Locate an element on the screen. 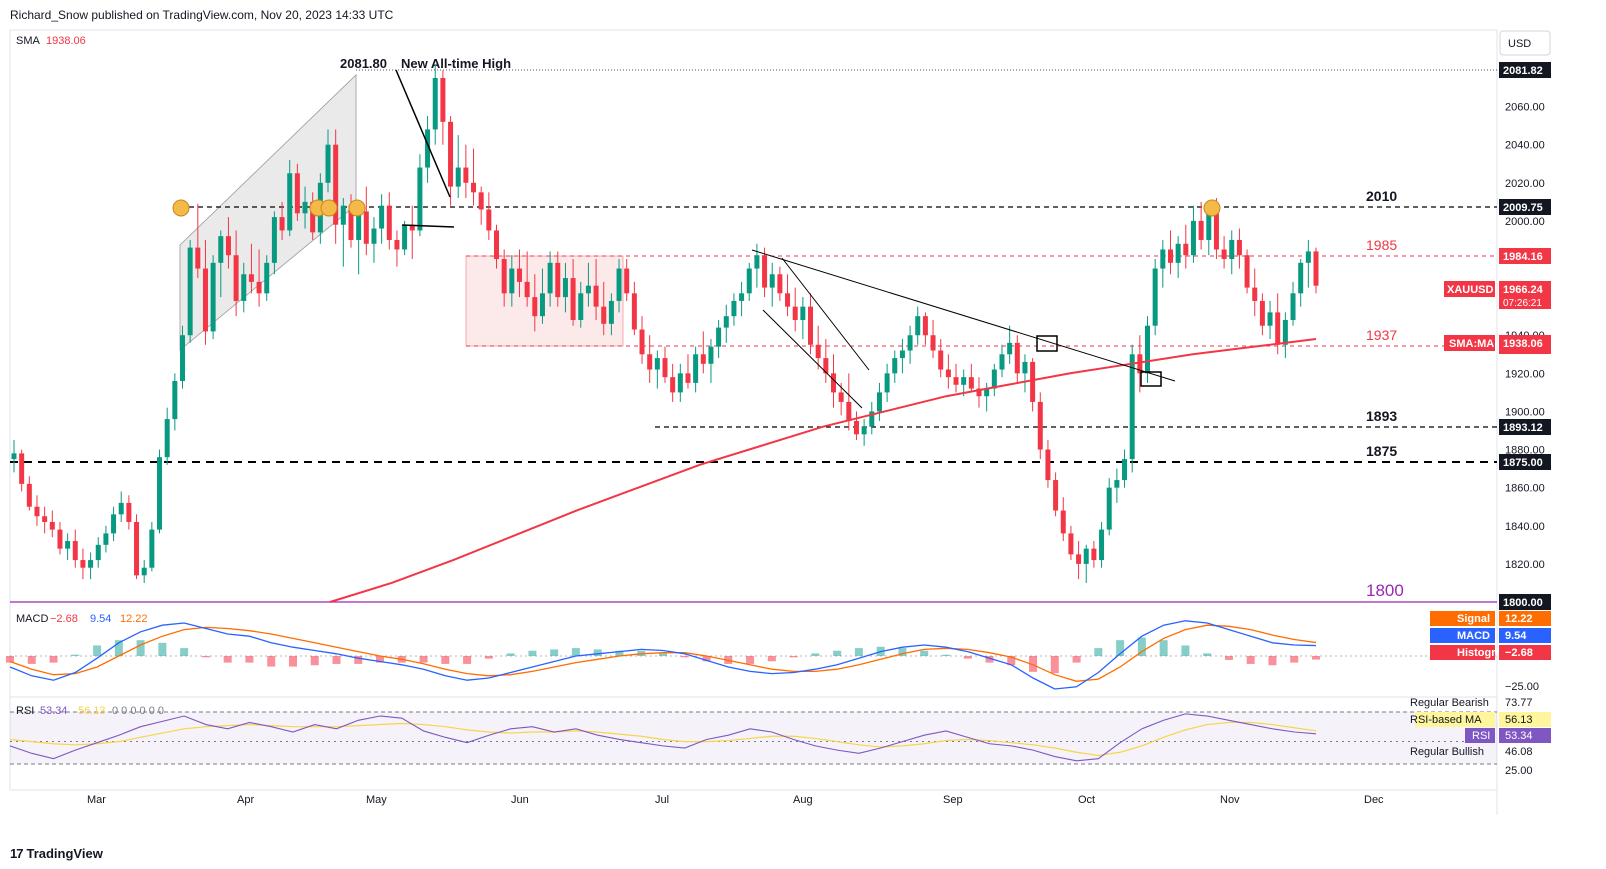 The height and width of the screenshot is (869, 1606). level-tag-1800: 1800.00 is located at coordinates (1523, 603).